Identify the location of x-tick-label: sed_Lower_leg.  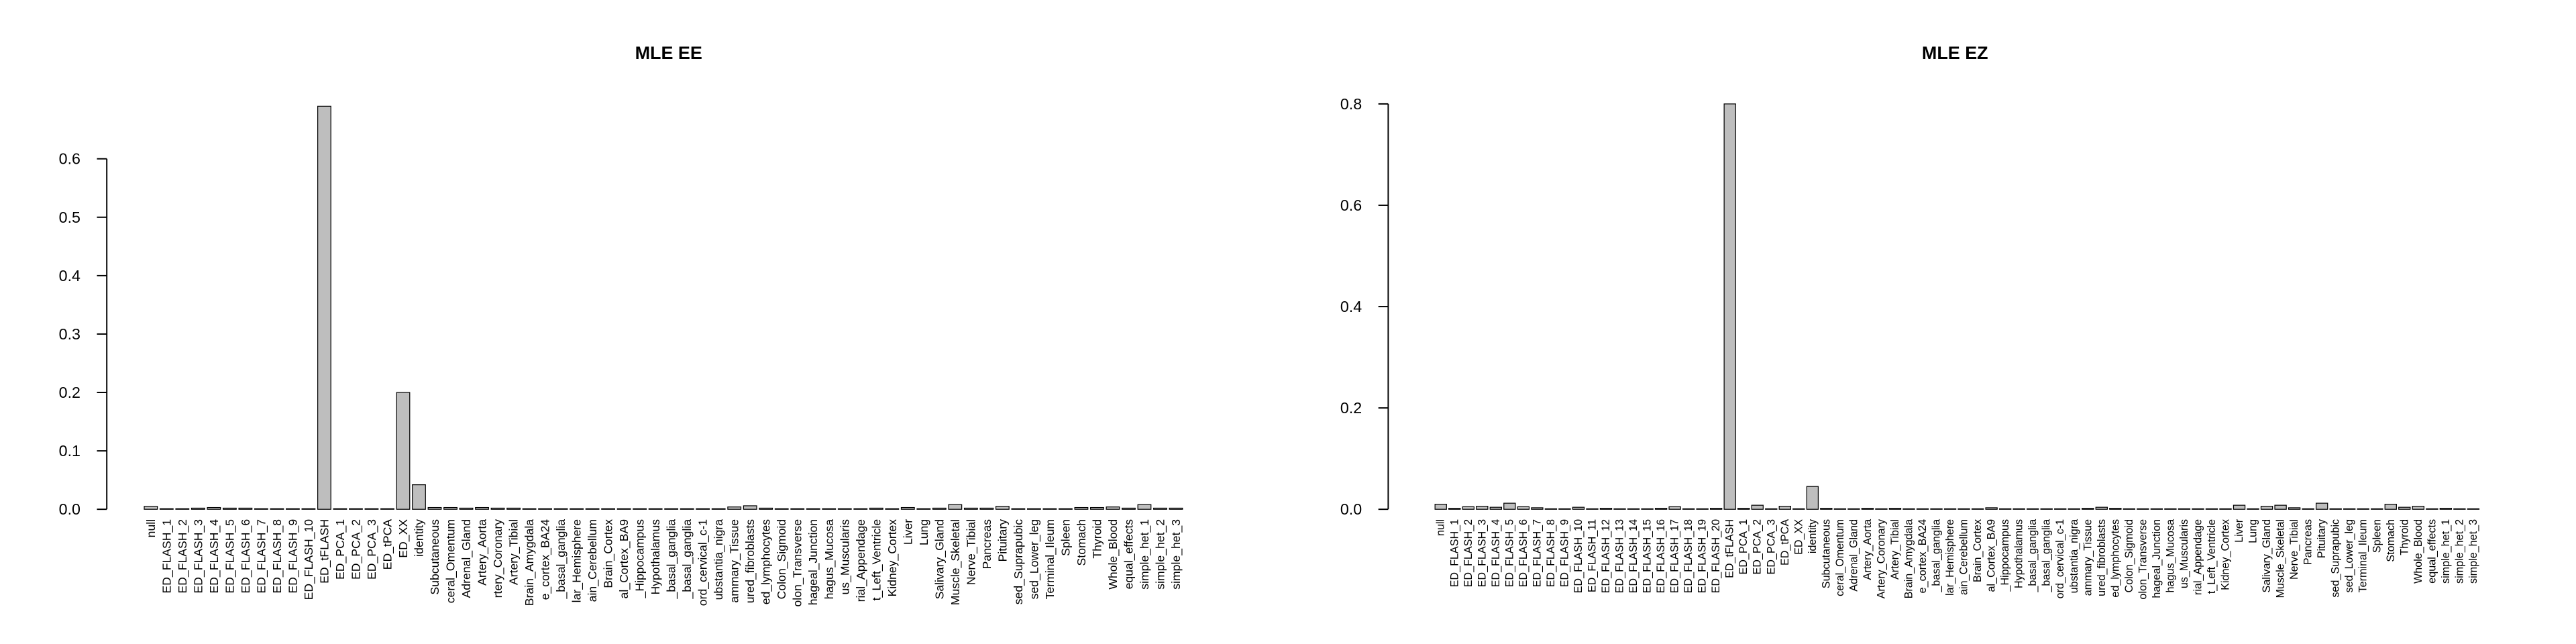
(1034, 559).